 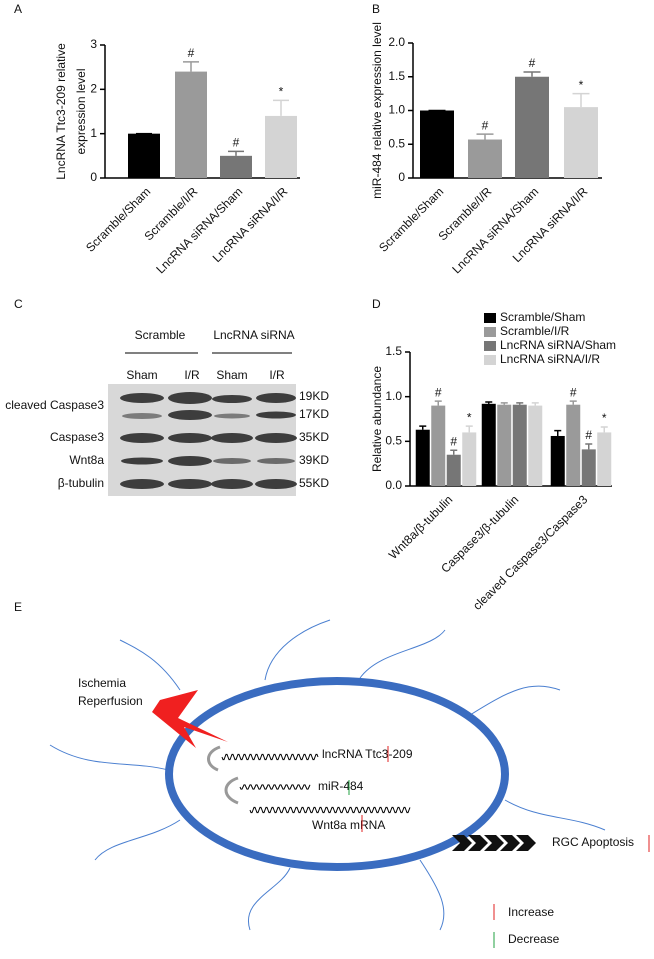 I want to click on panel-letter: B, so click(x=376, y=9).